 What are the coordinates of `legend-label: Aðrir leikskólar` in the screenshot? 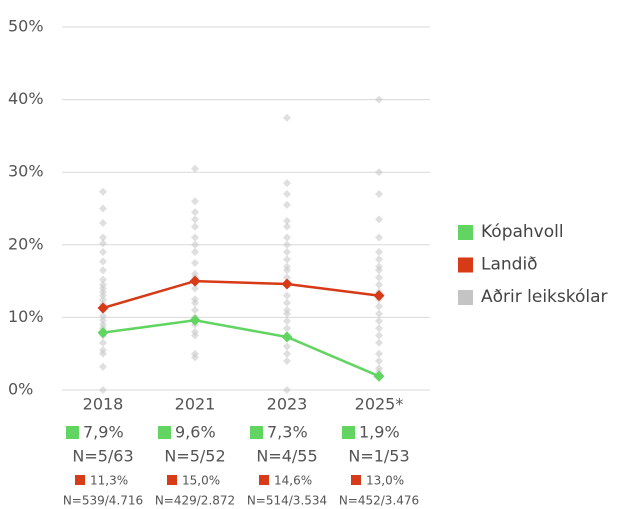 It's located at (544, 297).